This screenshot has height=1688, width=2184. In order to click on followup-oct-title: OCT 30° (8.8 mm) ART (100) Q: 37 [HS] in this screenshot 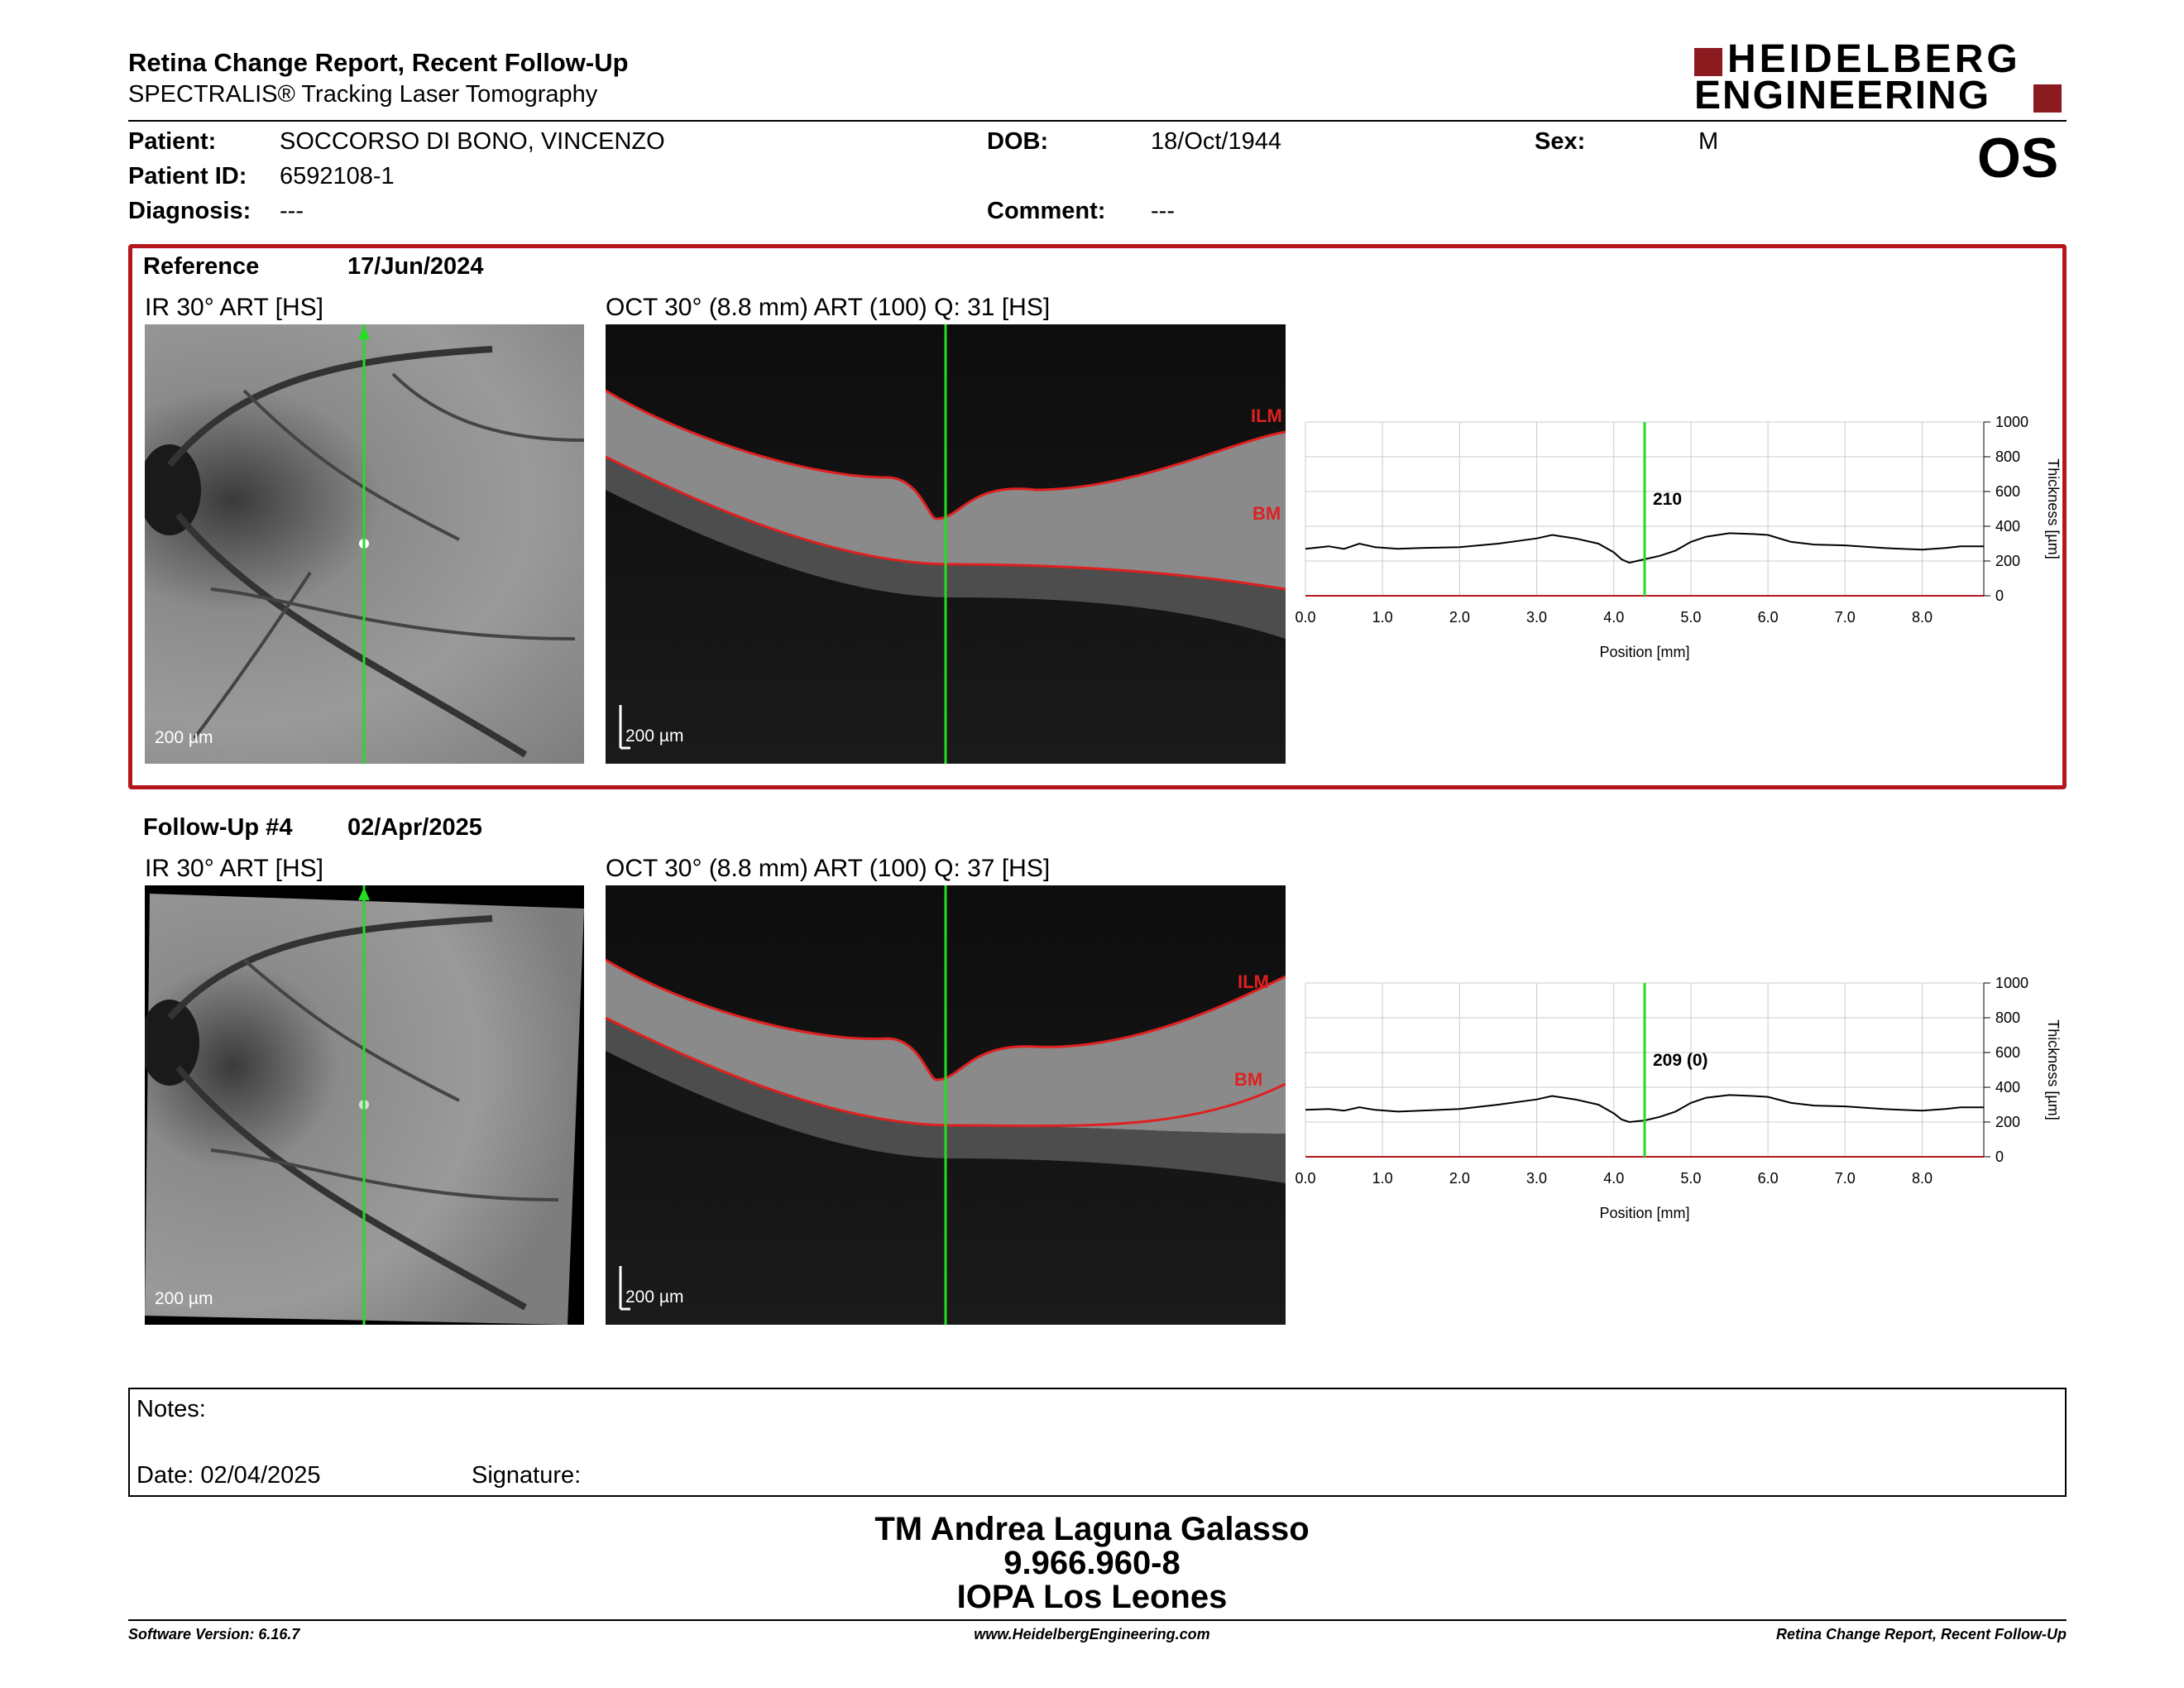, I will do `click(828, 868)`.